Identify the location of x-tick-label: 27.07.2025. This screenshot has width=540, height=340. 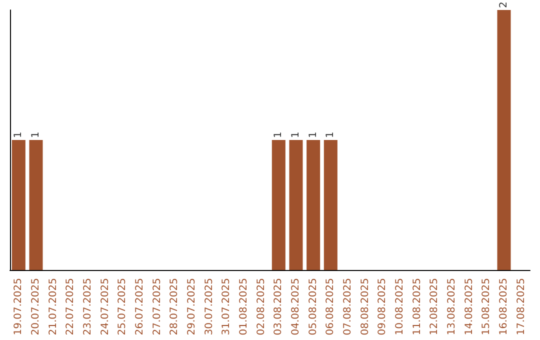
(157, 307).